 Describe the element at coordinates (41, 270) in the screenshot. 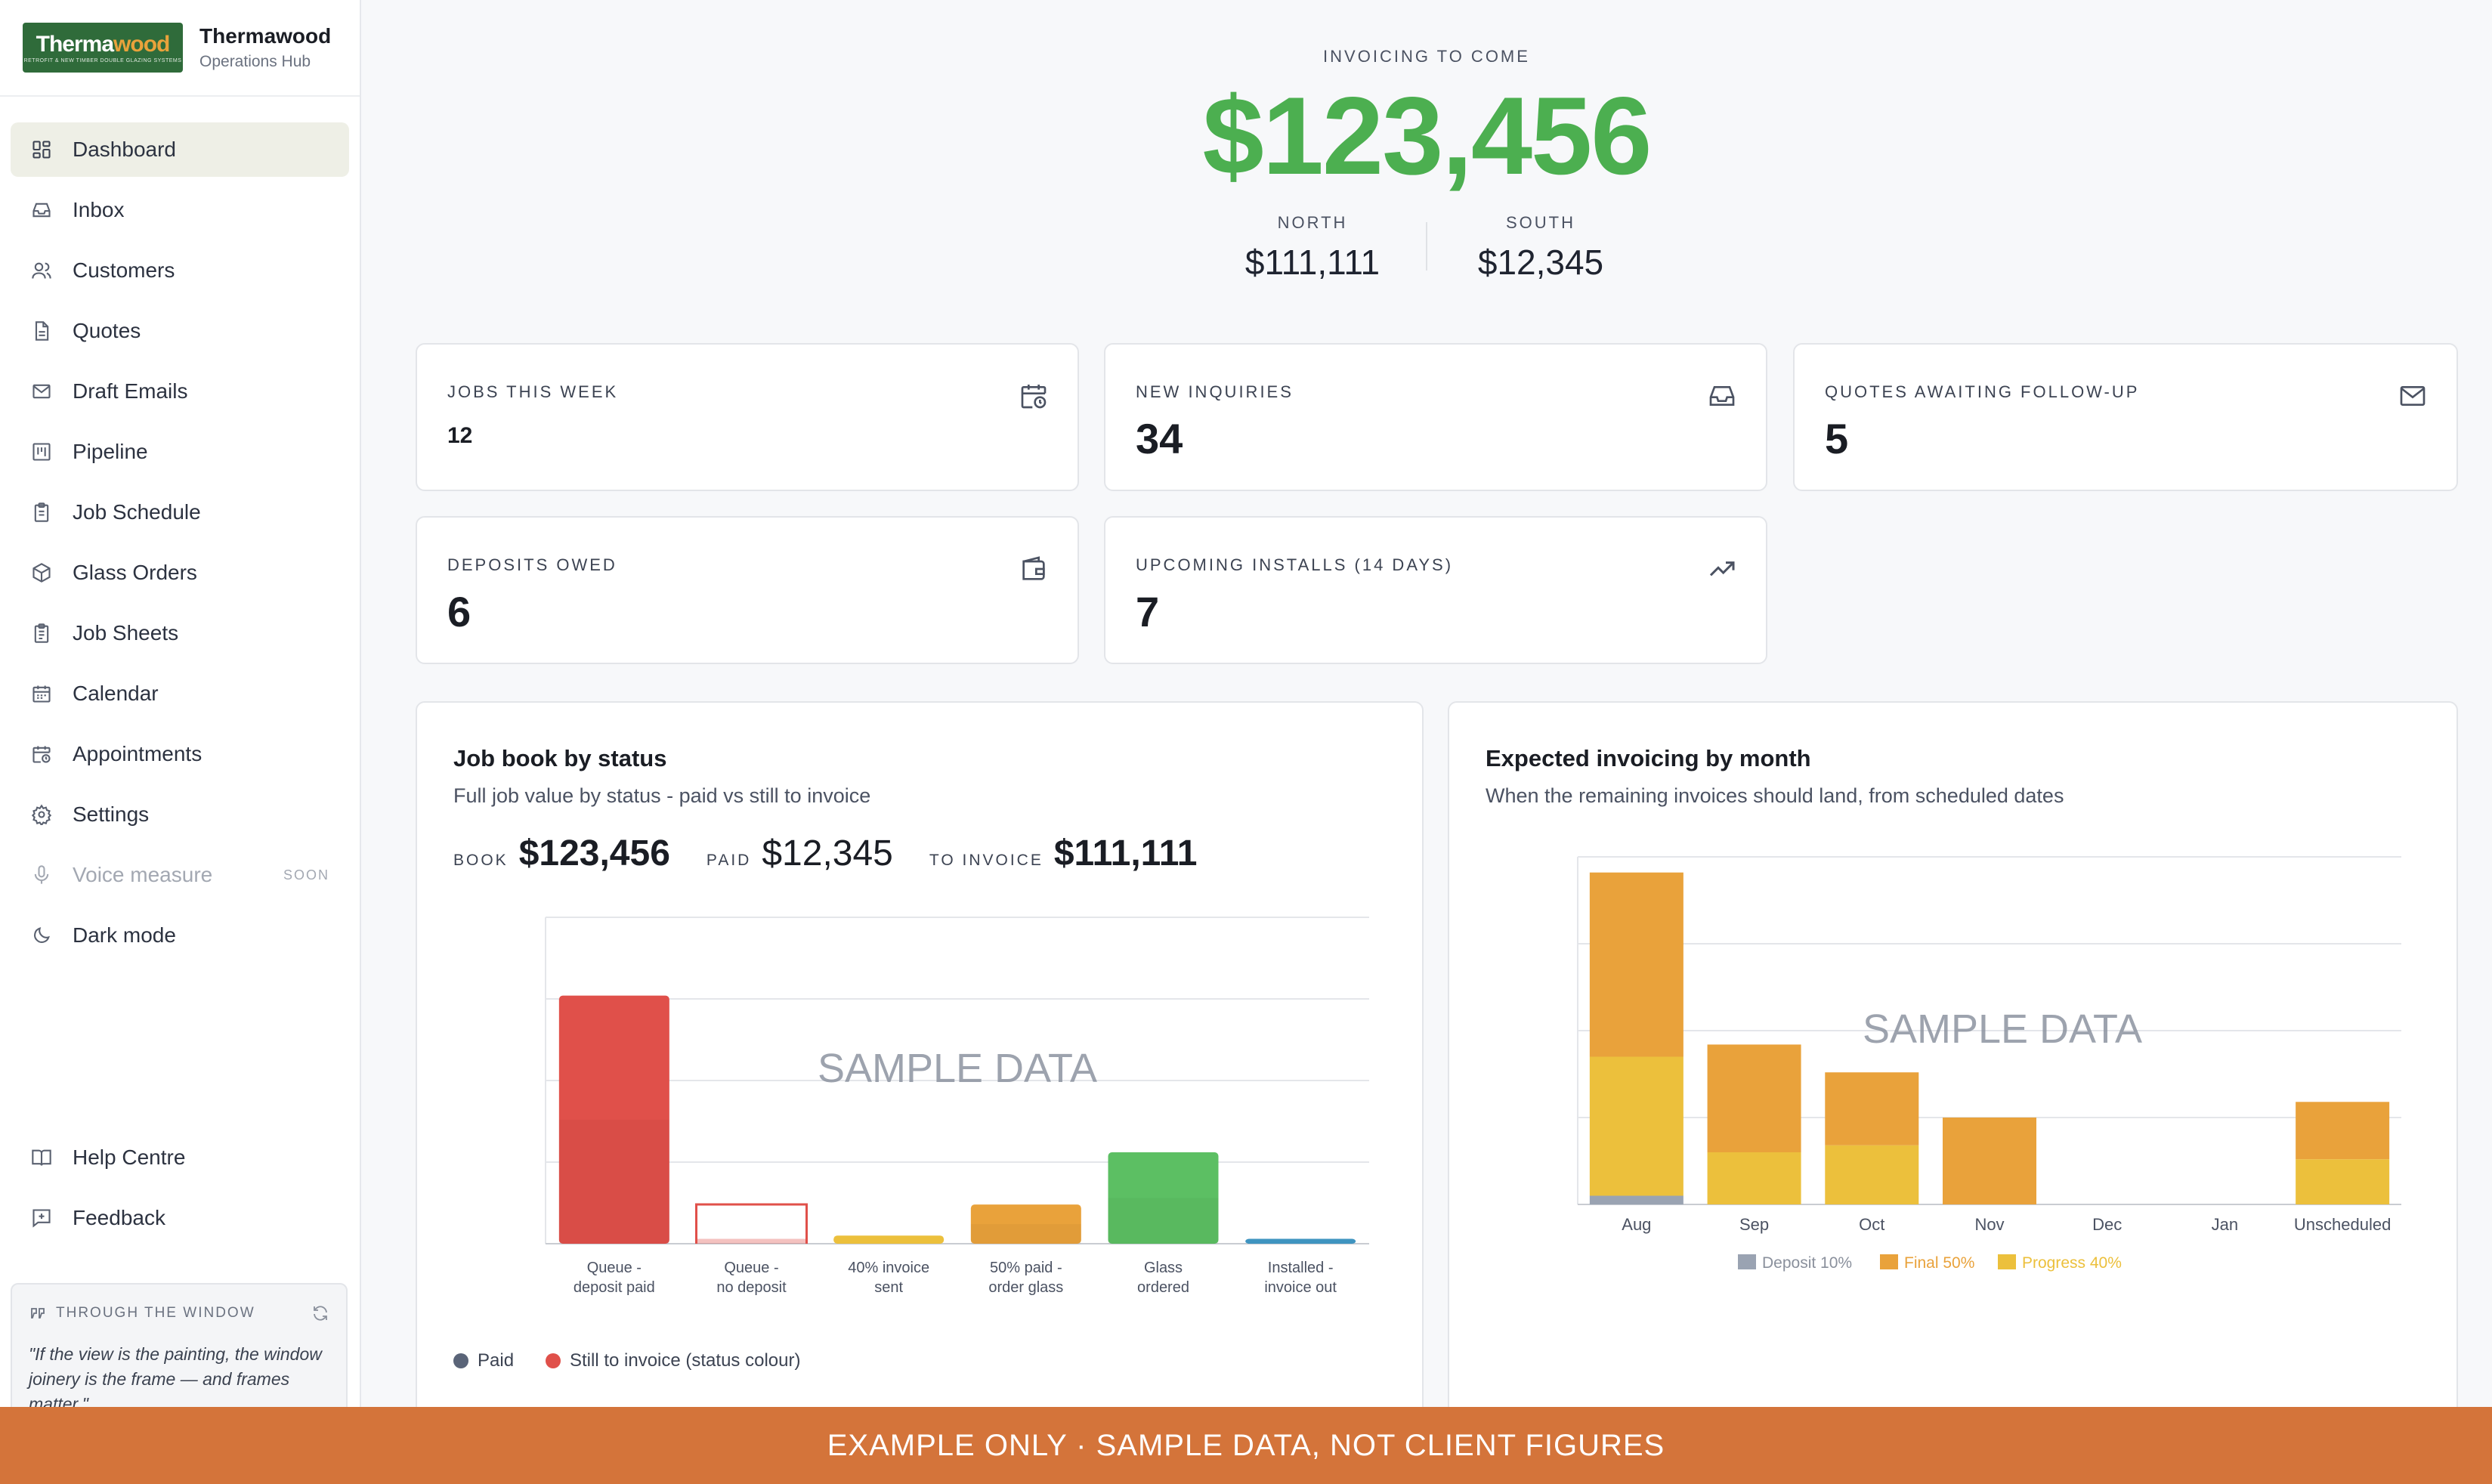

I see `users-icon` at that location.